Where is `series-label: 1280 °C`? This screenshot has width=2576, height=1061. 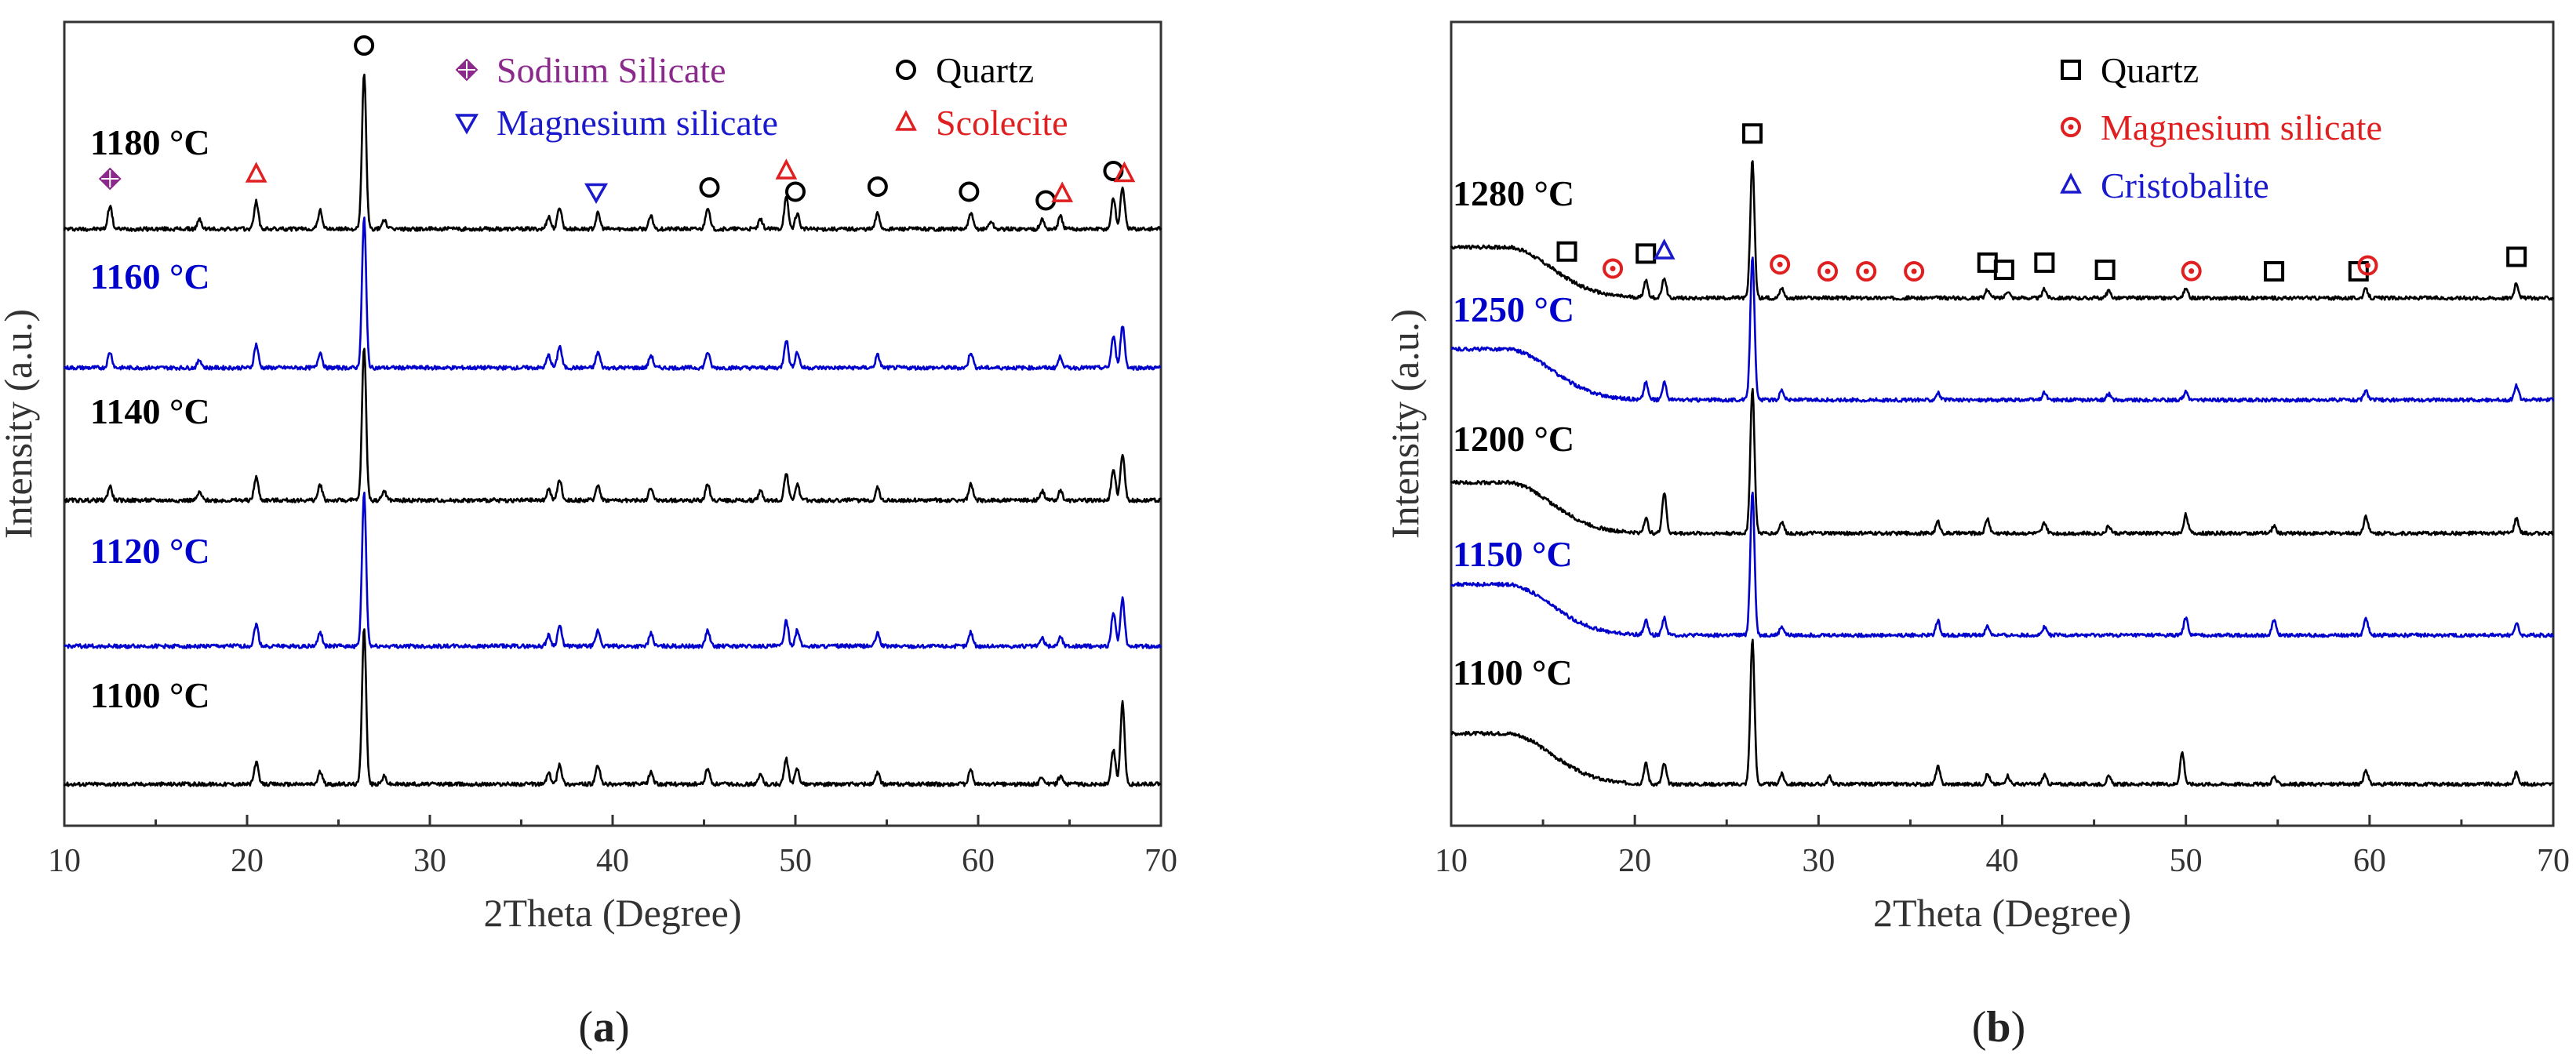 series-label: 1280 °C is located at coordinates (1513, 193).